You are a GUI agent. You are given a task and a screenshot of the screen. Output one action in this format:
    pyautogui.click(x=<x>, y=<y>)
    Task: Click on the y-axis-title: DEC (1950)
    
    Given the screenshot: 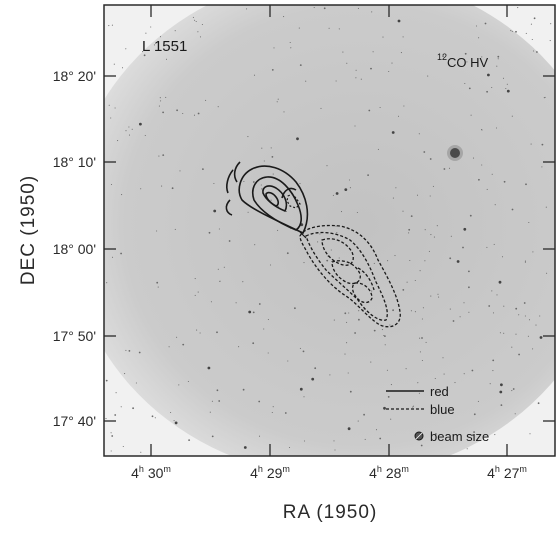 What is the action you would take?
    pyautogui.click(x=28, y=230)
    